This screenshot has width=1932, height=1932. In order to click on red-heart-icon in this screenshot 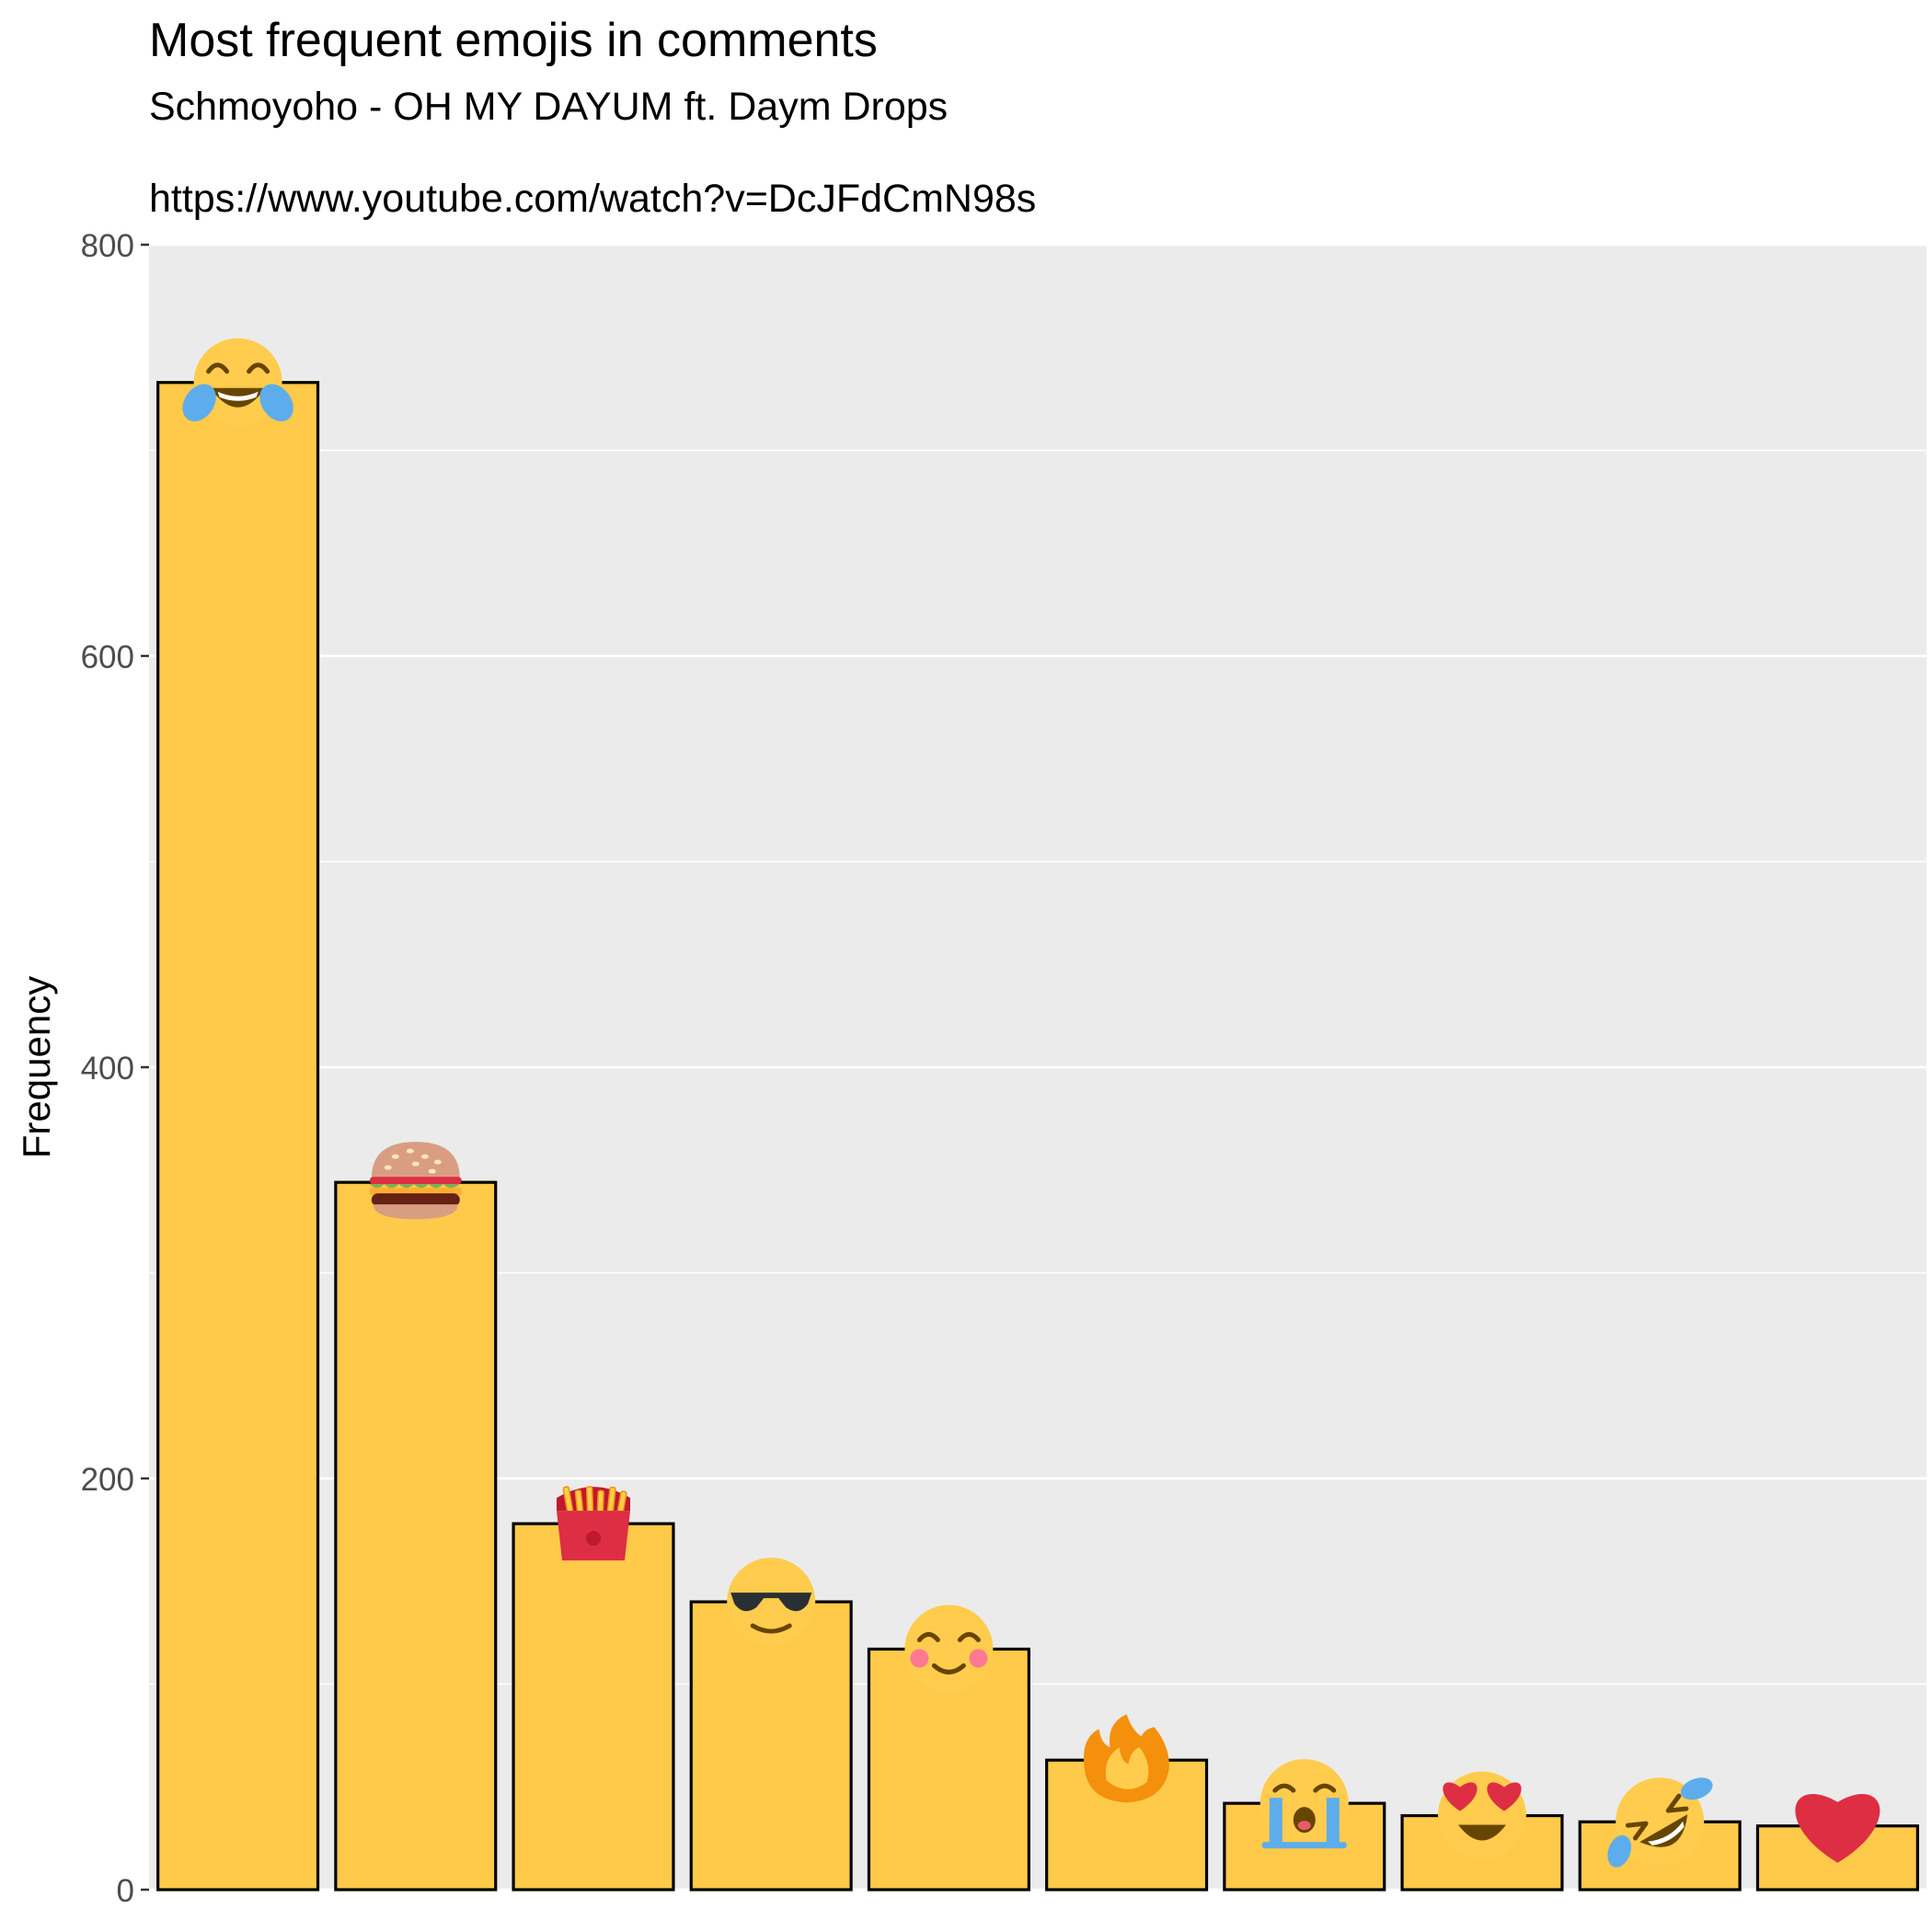, I will do `click(1837, 1828)`.